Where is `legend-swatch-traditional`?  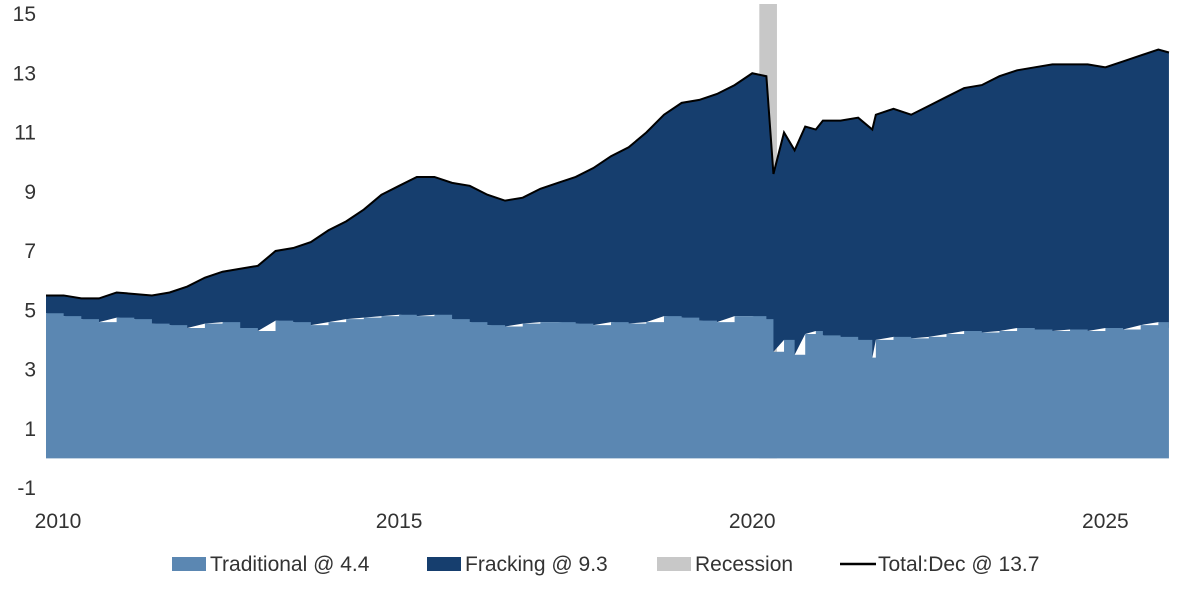 legend-swatch-traditional is located at coordinates (189, 564).